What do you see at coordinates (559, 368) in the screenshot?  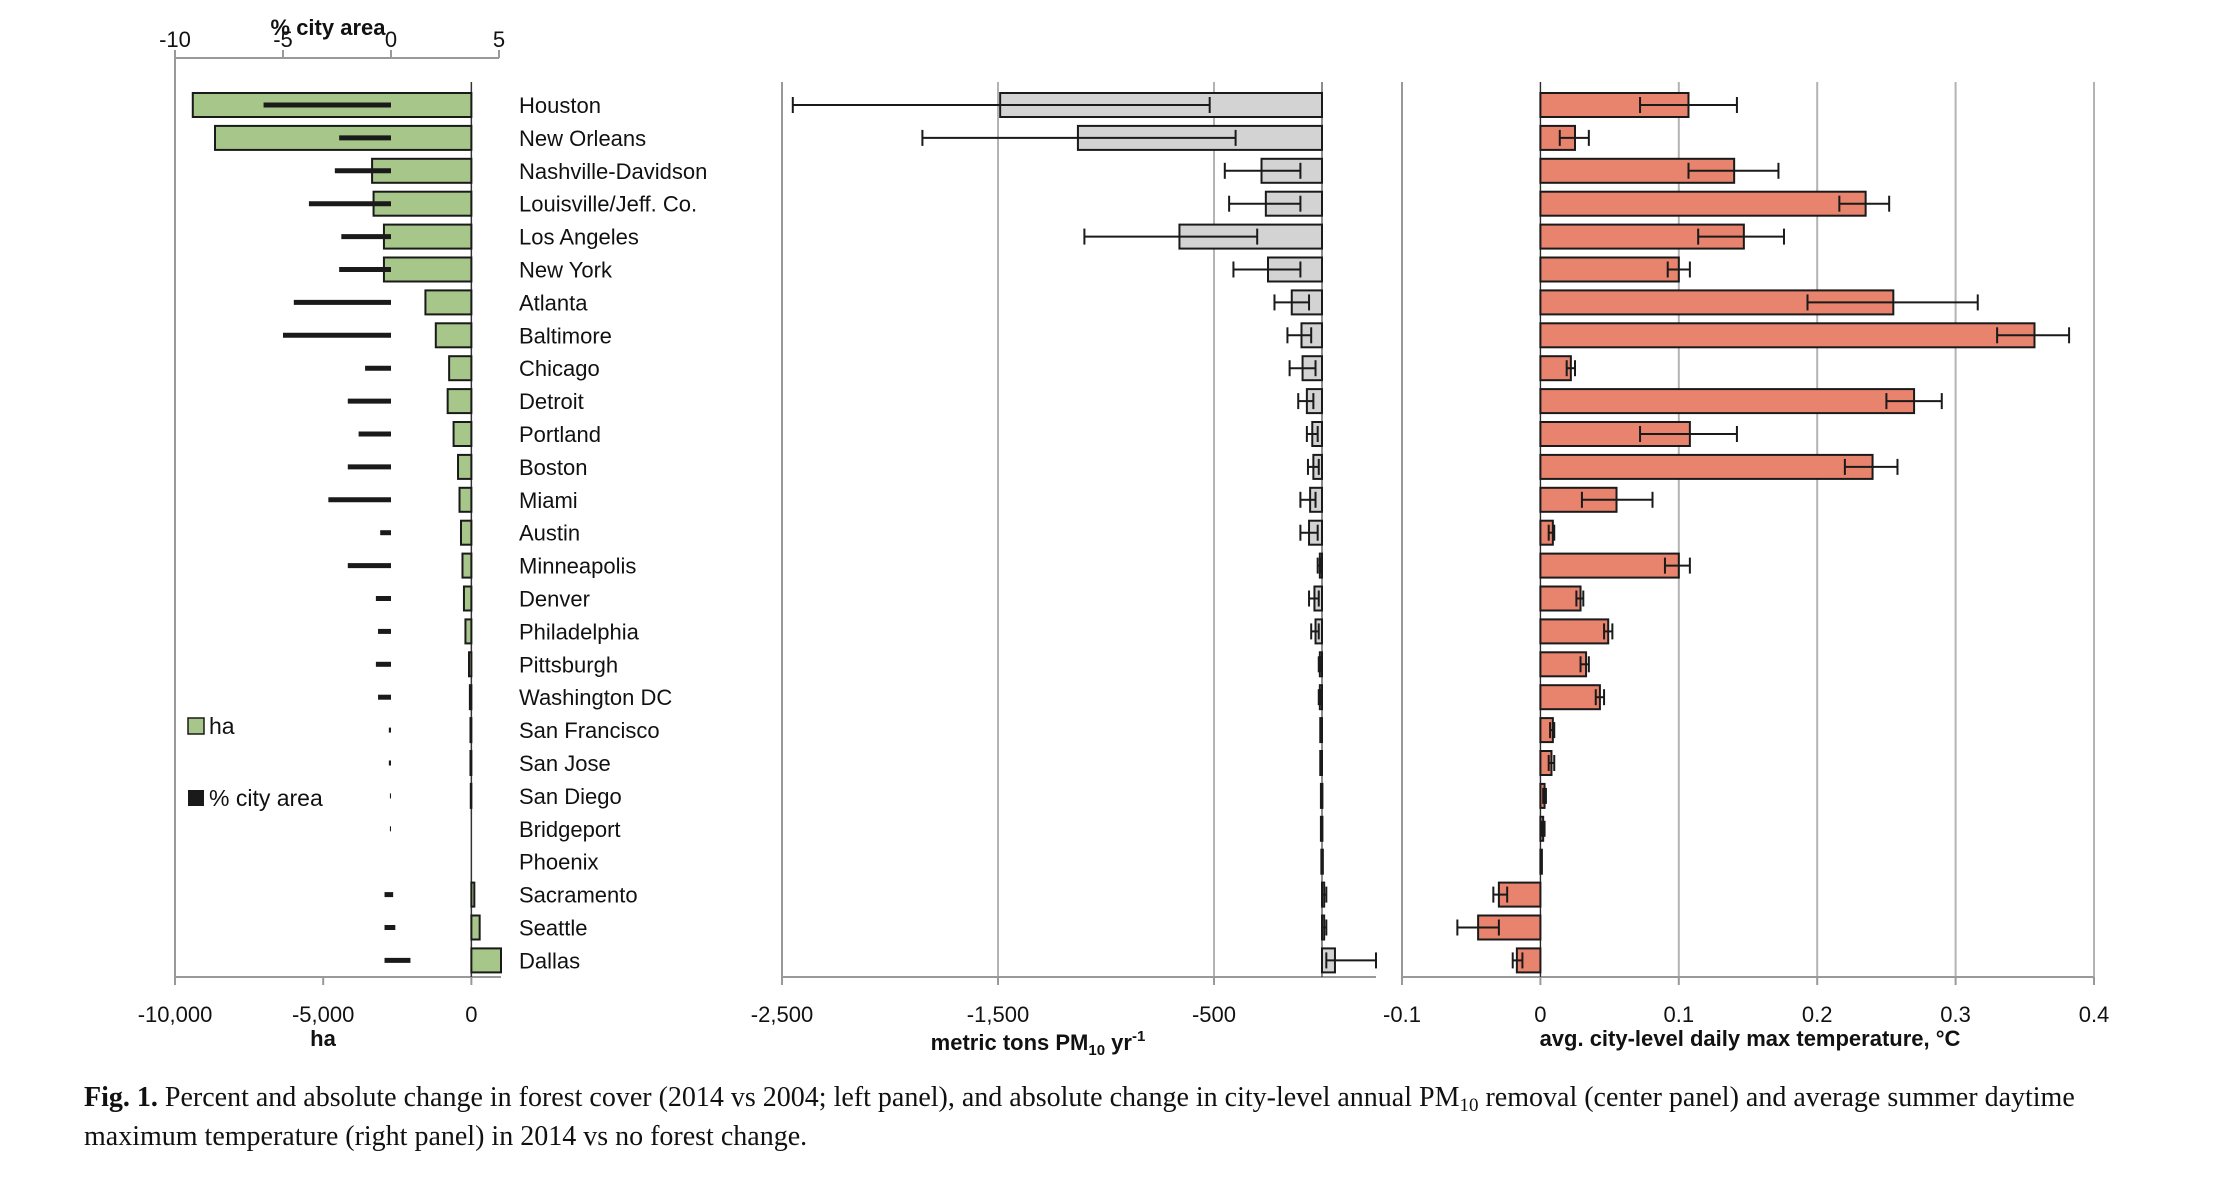 I see `city-label: Chicago` at bounding box center [559, 368].